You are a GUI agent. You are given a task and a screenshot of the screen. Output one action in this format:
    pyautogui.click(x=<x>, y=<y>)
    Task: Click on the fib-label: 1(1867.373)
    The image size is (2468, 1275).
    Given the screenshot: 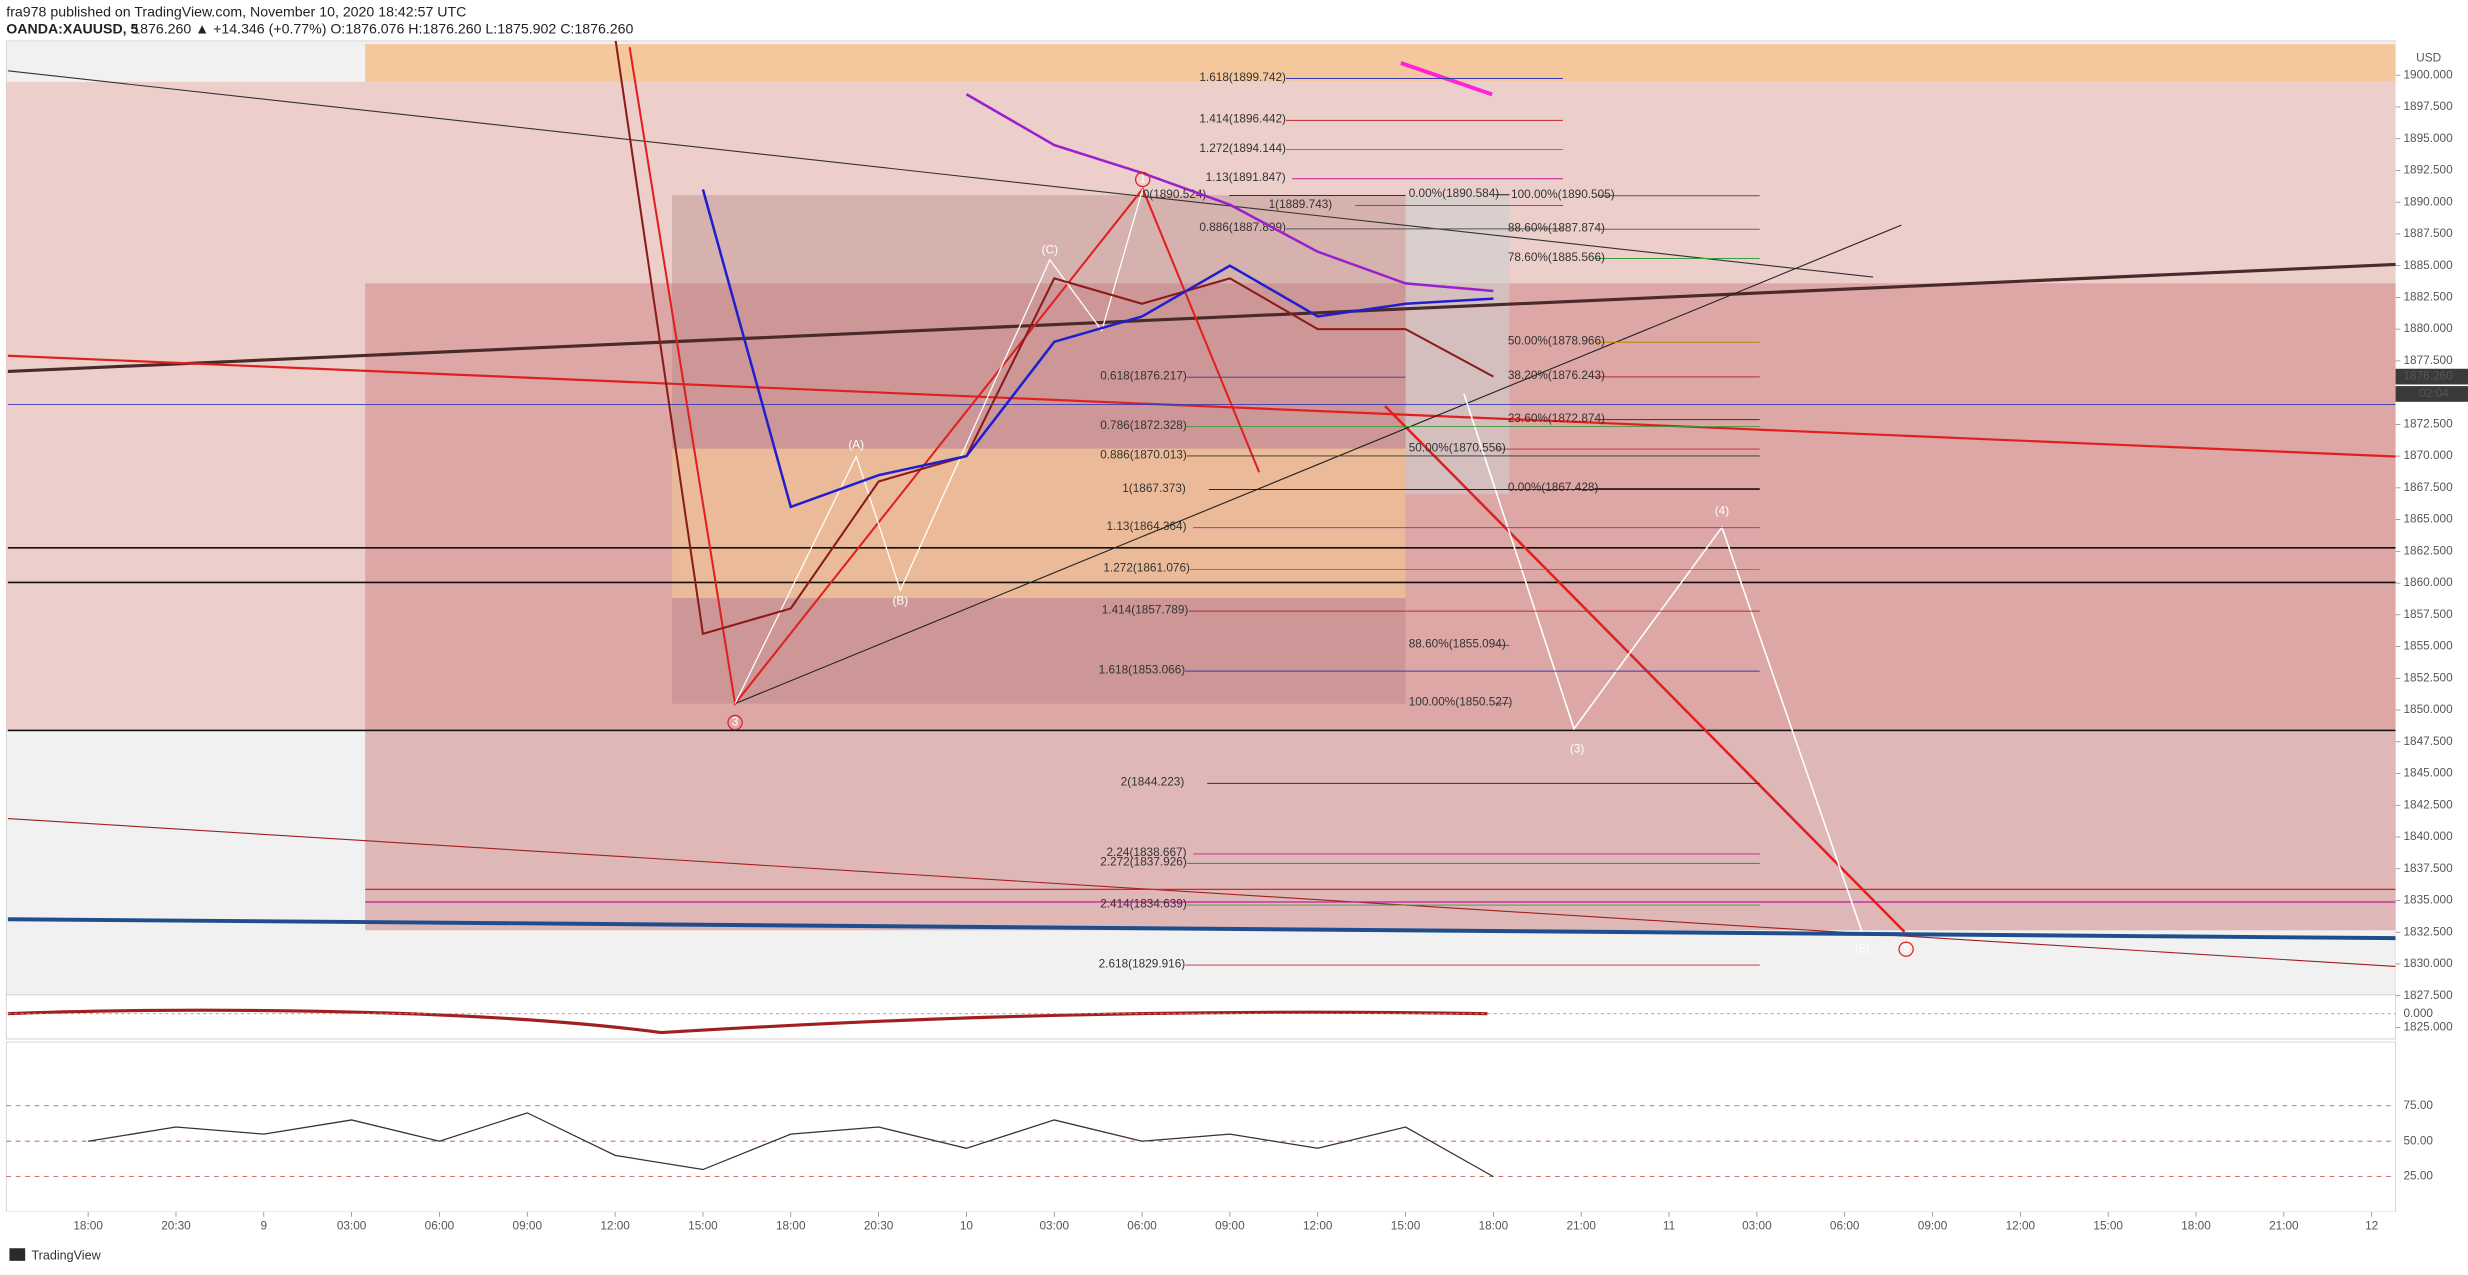 What is the action you would take?
    pyautogui.click(x=1154, y=488)
    